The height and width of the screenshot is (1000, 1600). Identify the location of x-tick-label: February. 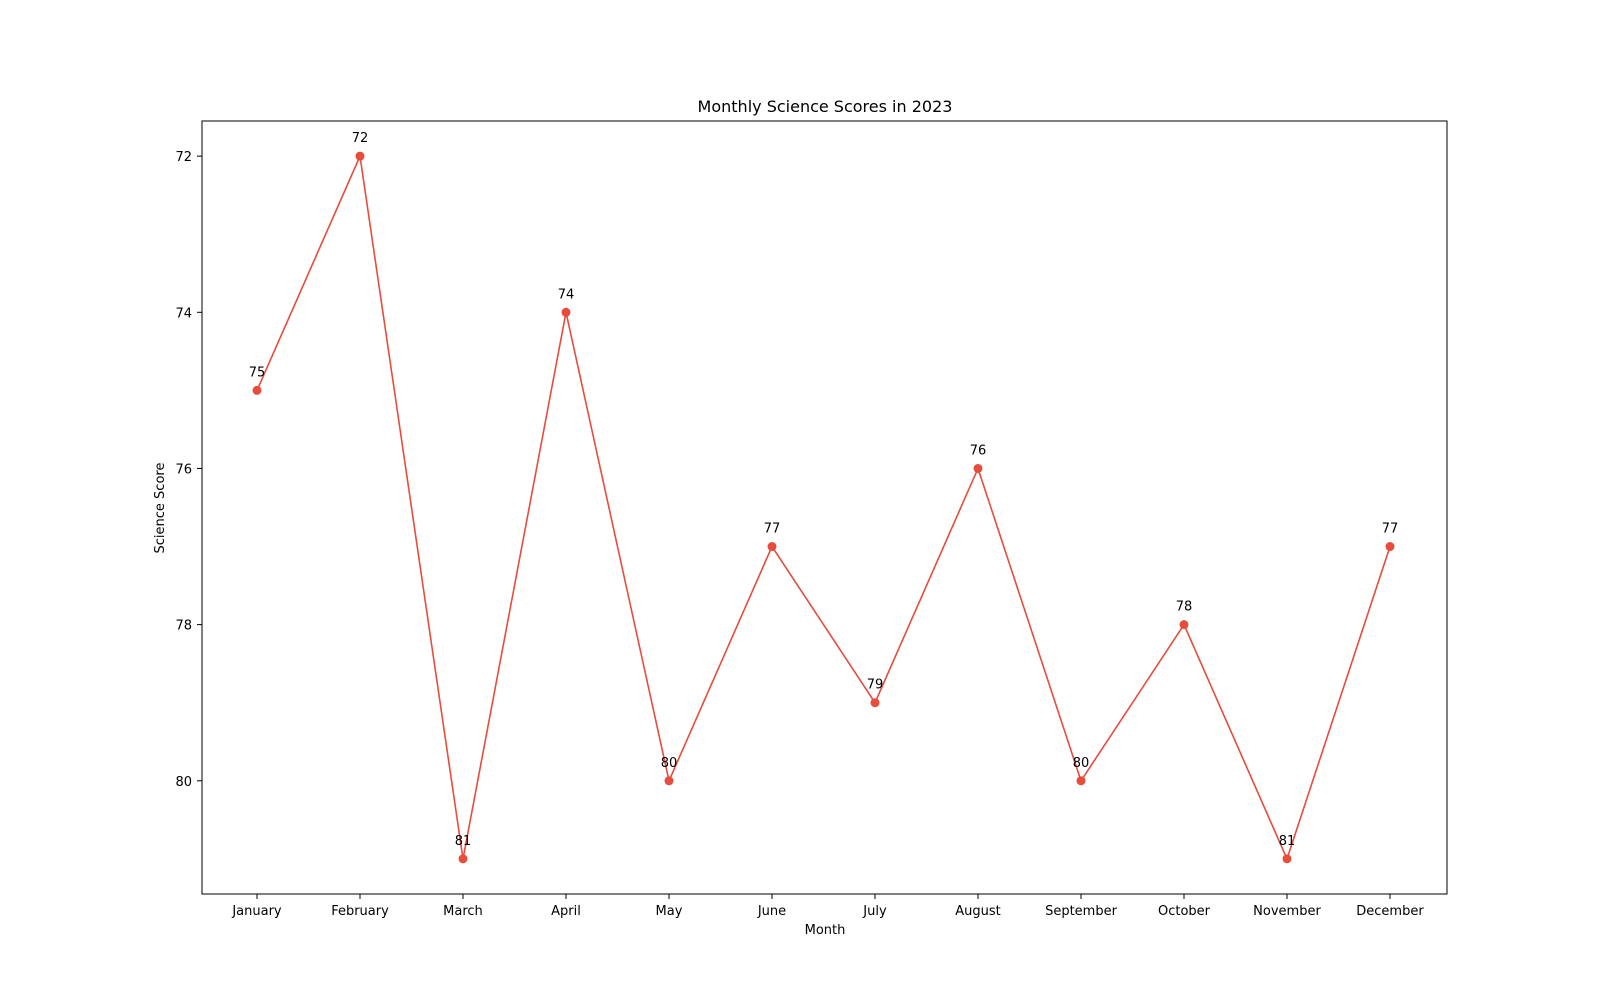
(360, 911).